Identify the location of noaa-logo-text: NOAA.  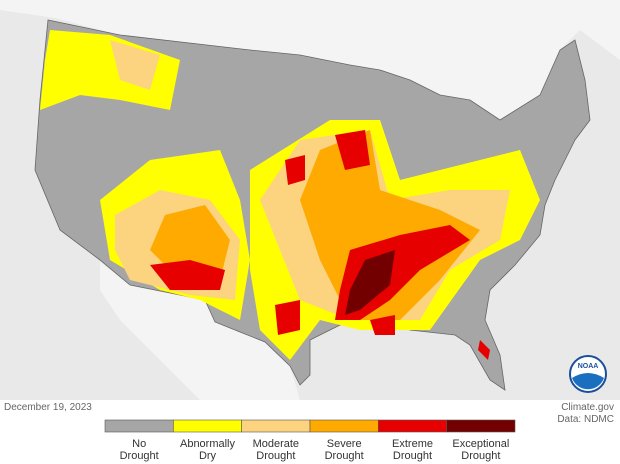
(588, 366).